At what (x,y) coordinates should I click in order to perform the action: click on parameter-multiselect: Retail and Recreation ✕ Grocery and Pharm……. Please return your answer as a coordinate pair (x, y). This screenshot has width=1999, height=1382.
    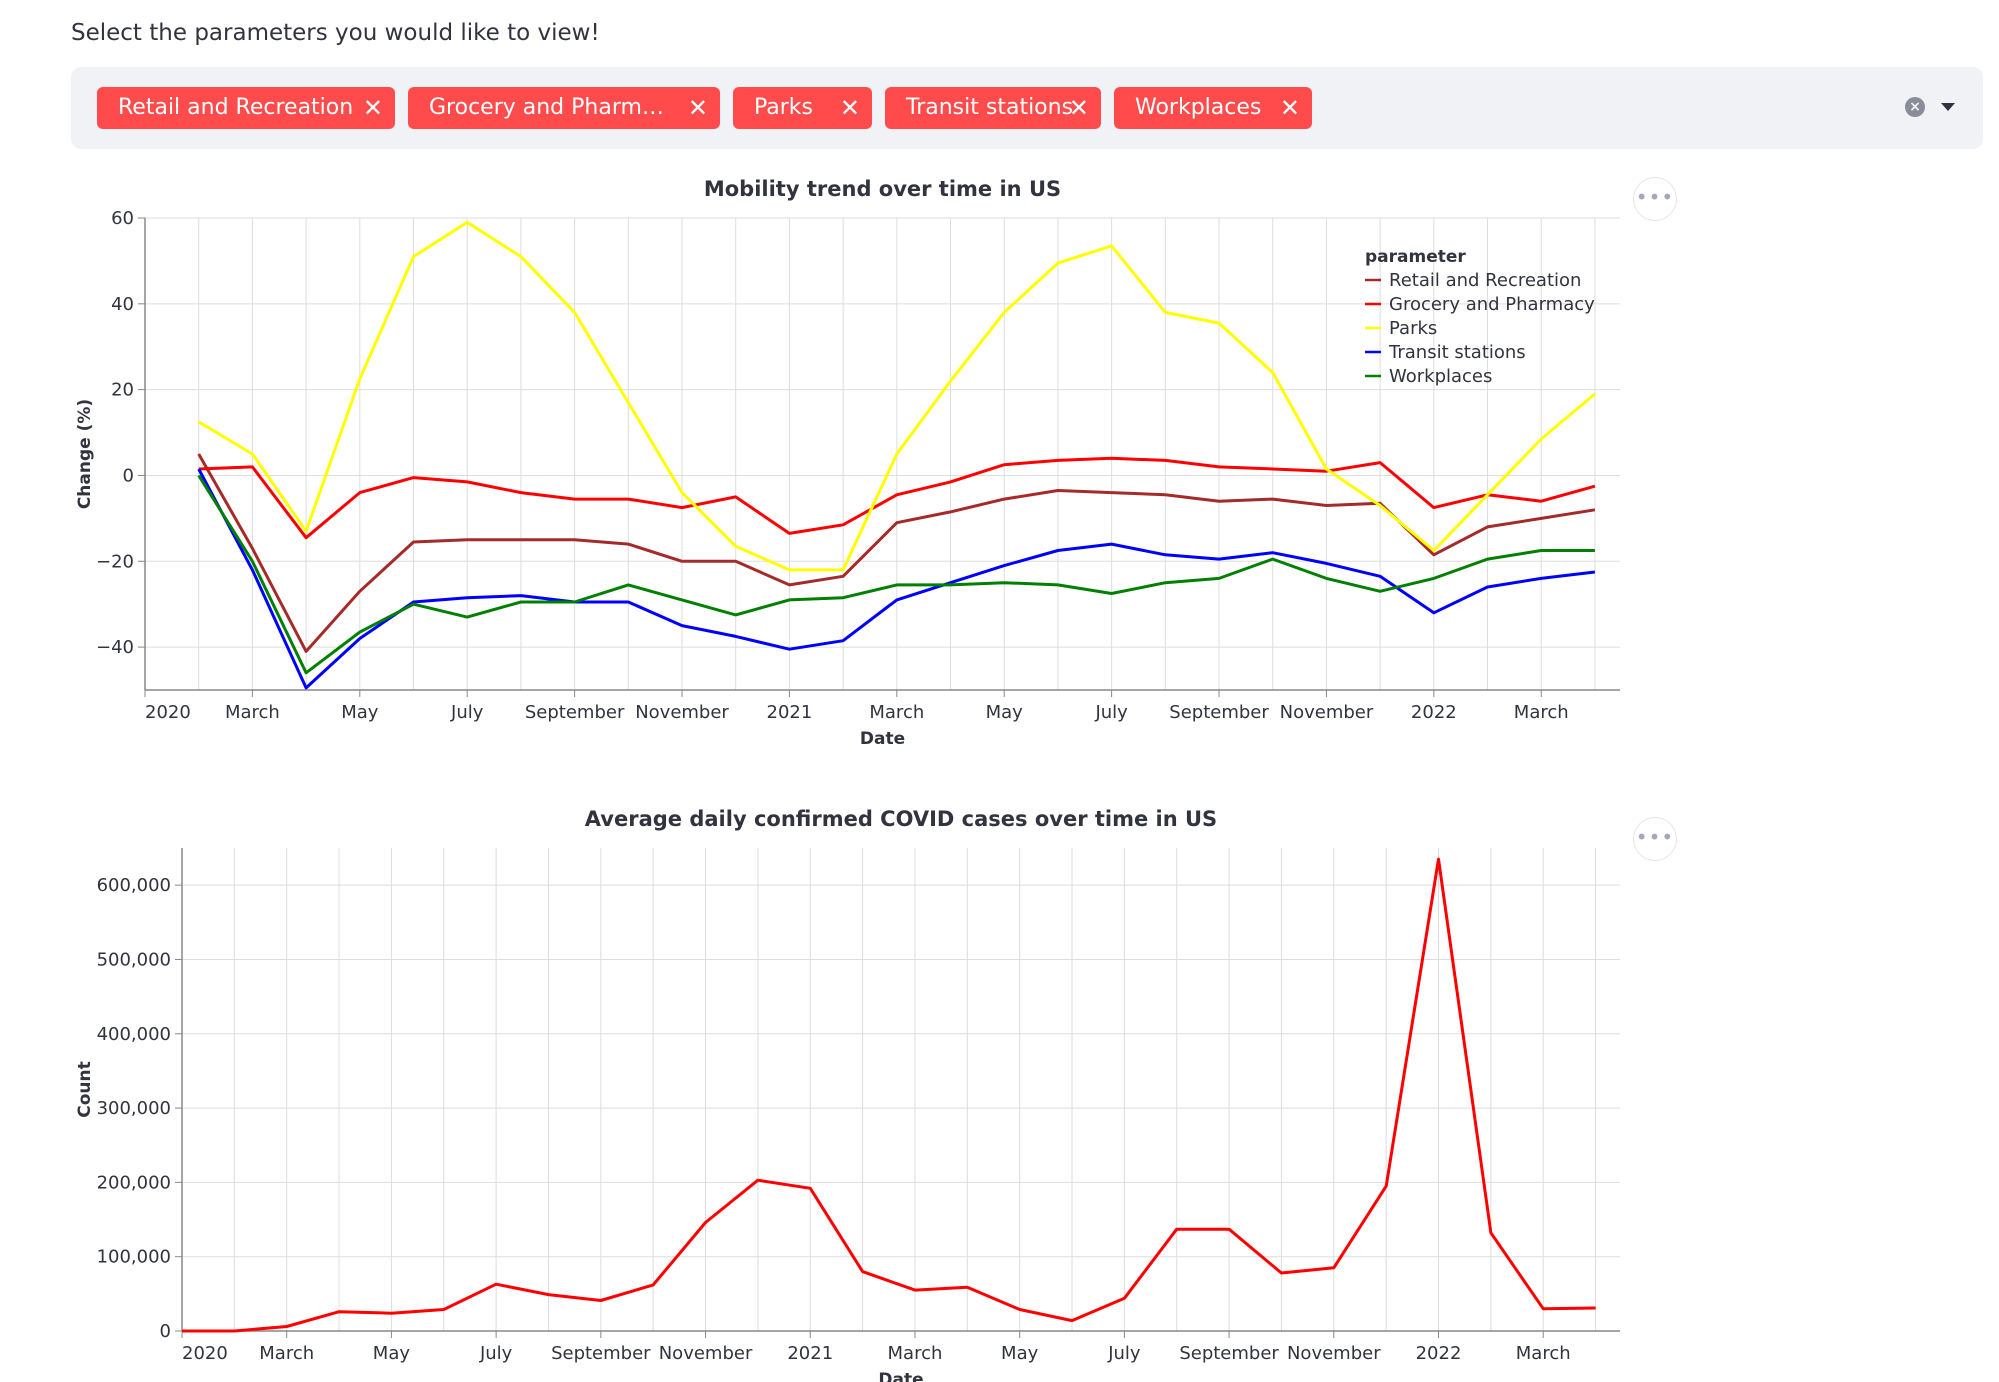
    Looking at the image, I should click on (1027, 108).